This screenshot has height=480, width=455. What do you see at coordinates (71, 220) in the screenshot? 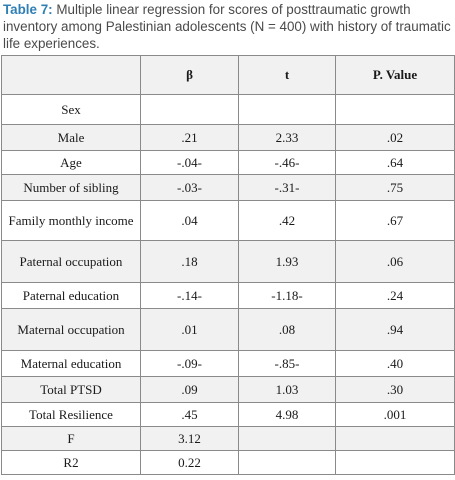
I see `cell-variable: Family monthly income` at bounding box center [71, 220].